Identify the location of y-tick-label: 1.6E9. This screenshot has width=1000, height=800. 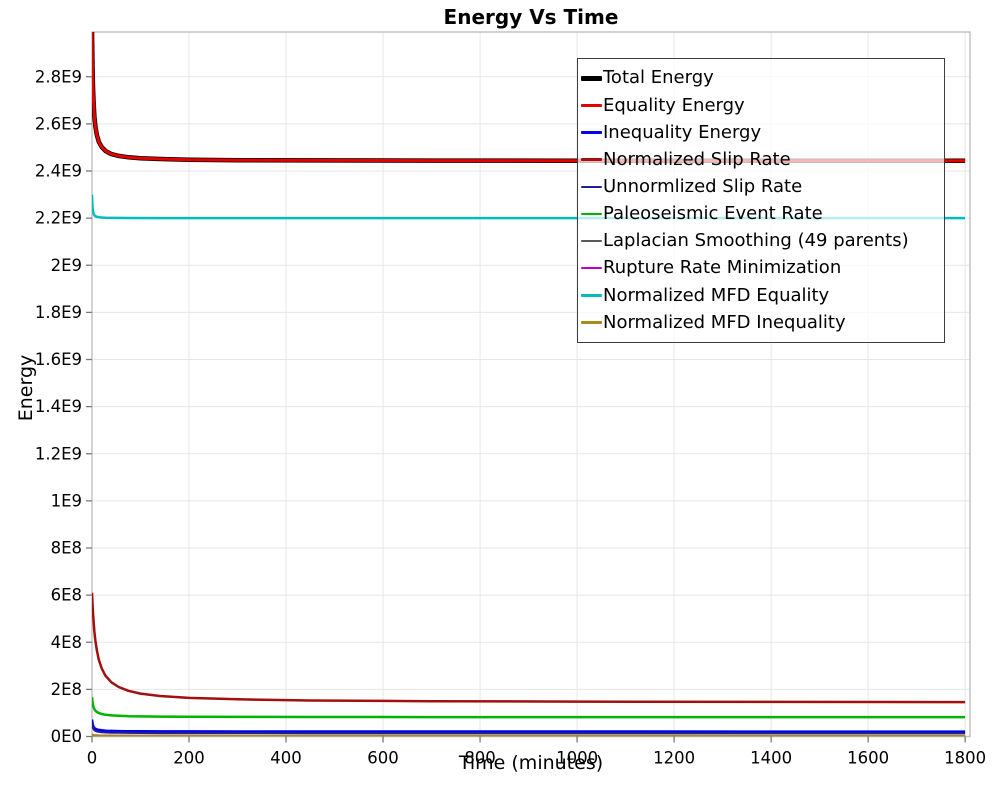
(58, 359).